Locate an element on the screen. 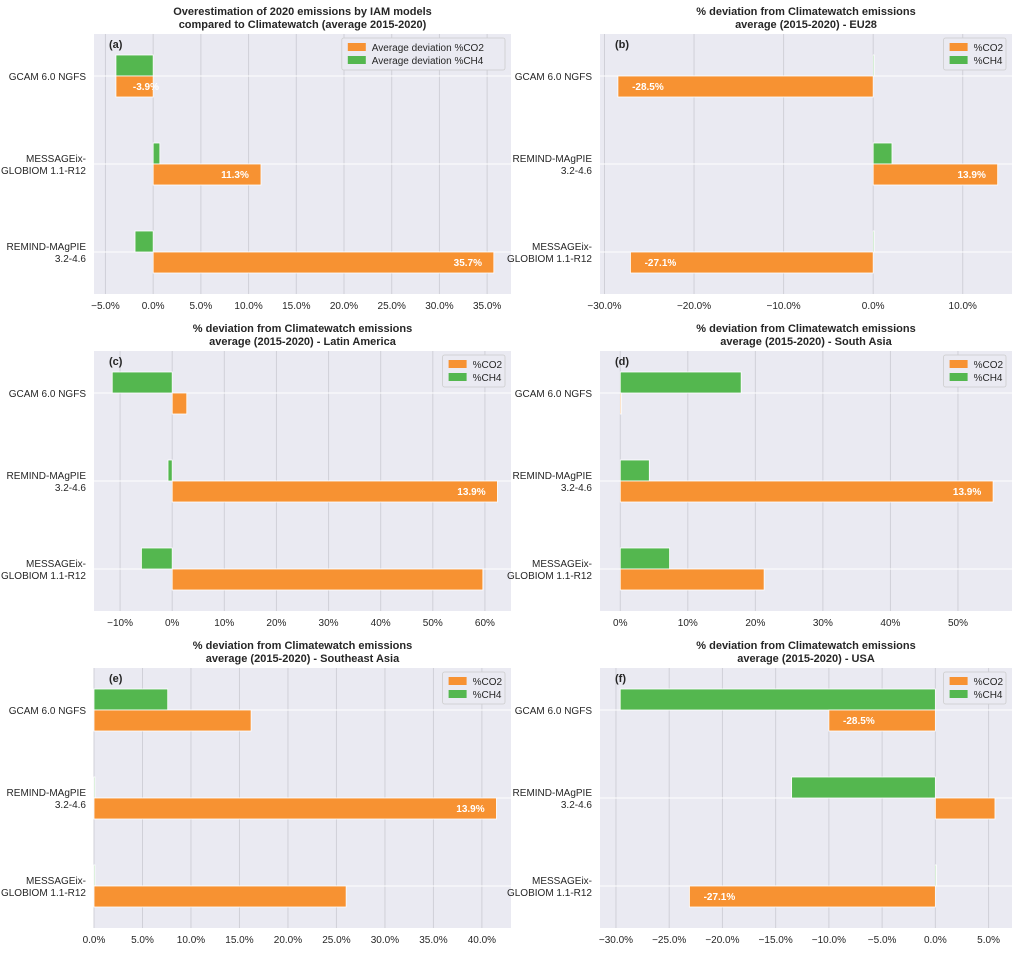 This screenshot has height=956, width=1024. data-label: 13.9% is located at coordinates (967, 492).